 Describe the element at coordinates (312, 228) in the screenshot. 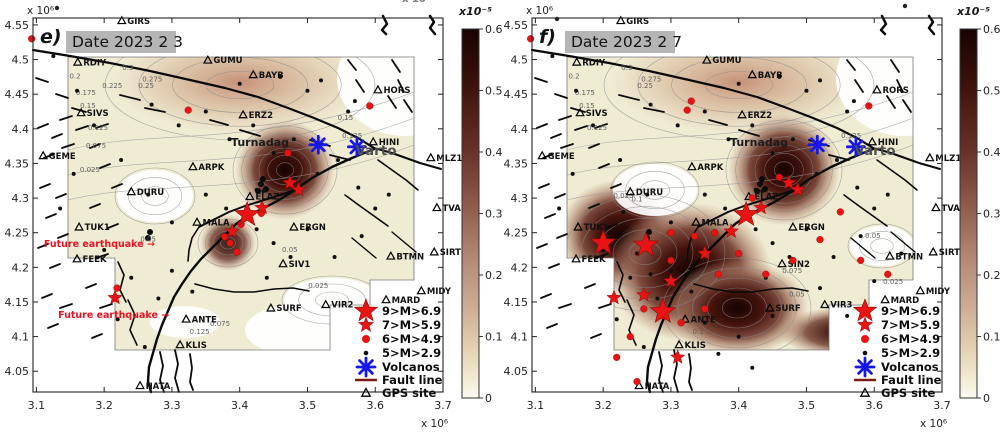

I see `gps-site-label: ERGN` at that location.